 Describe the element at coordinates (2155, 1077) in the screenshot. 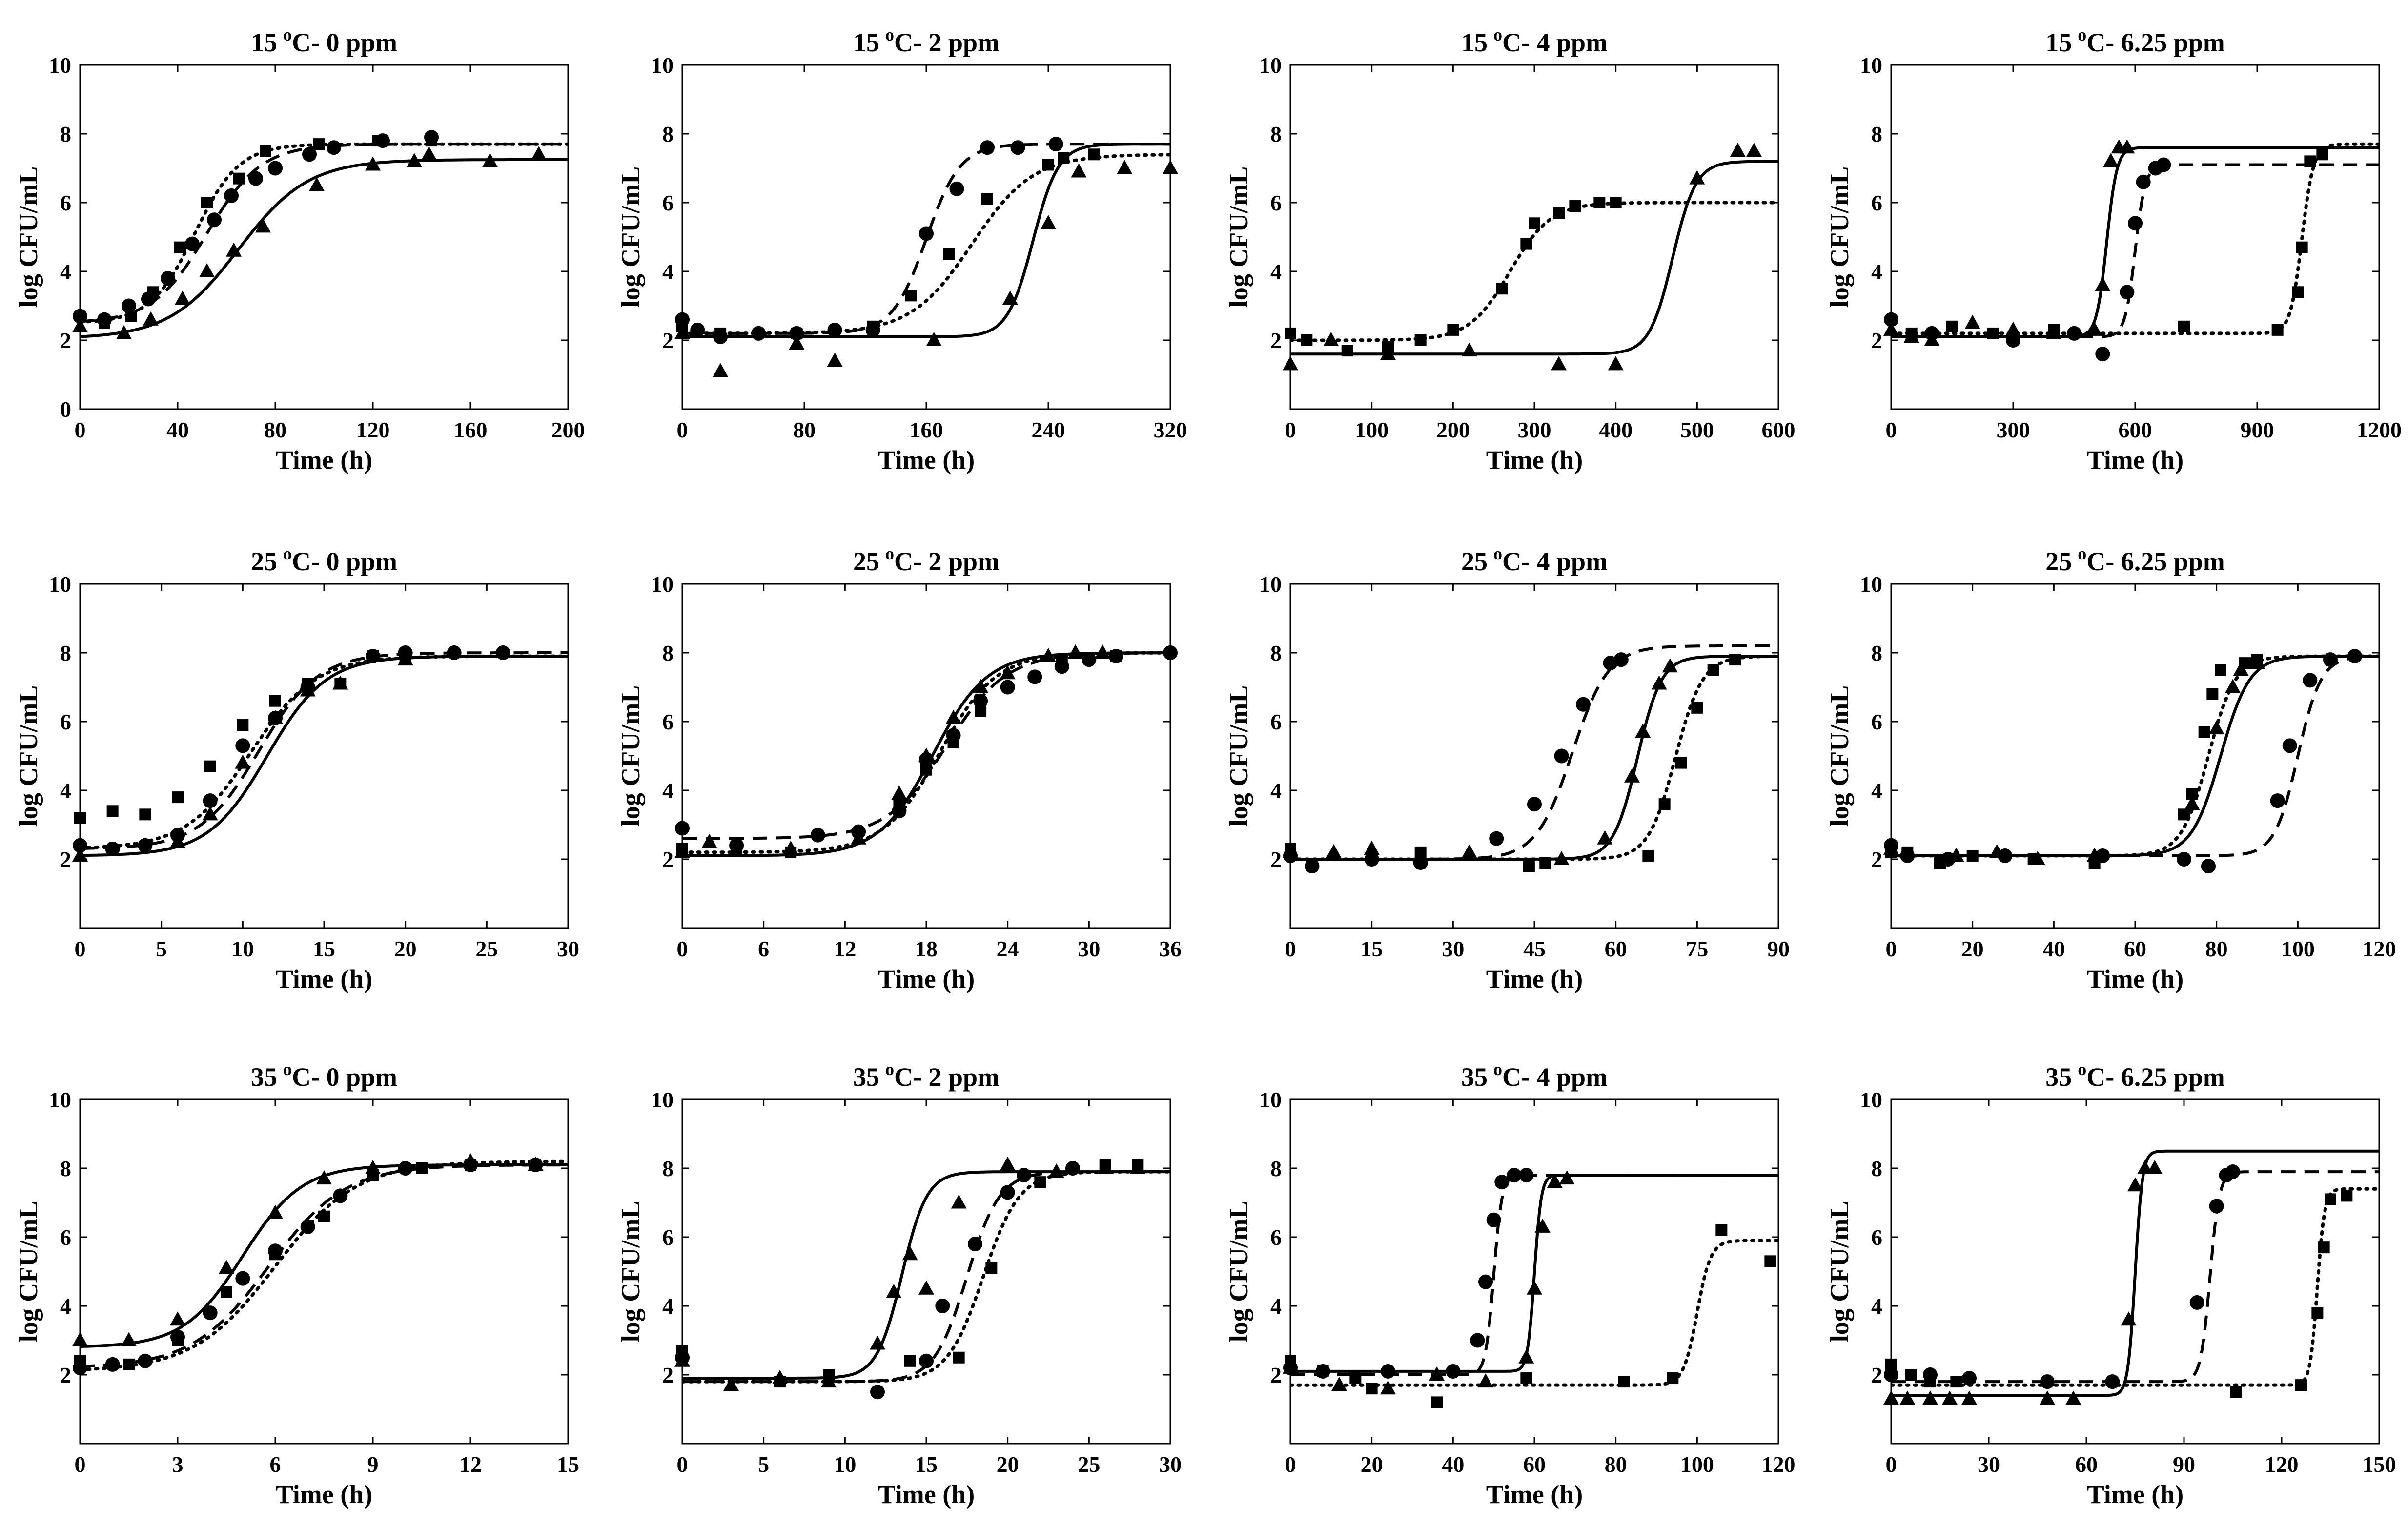

I see `title-condition: C- 6.25 ppm` at that location.